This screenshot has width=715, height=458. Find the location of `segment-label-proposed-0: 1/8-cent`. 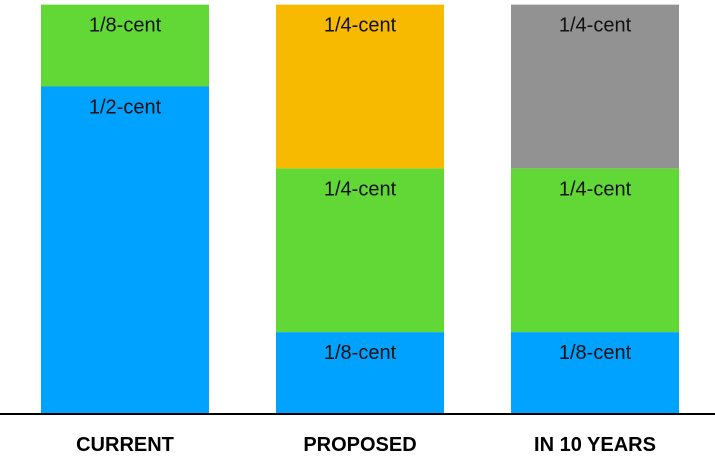

segment-label-proposed-0: 1/8-cent is located at coordinates (360, 353).